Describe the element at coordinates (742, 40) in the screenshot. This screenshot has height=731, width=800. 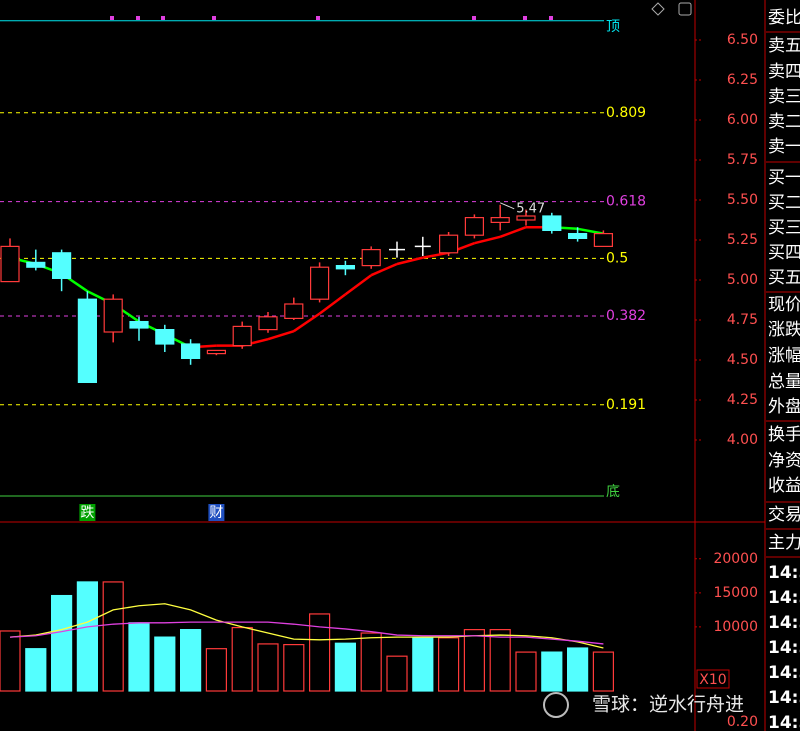
I see `y-tick-label: 6.50` at that location.